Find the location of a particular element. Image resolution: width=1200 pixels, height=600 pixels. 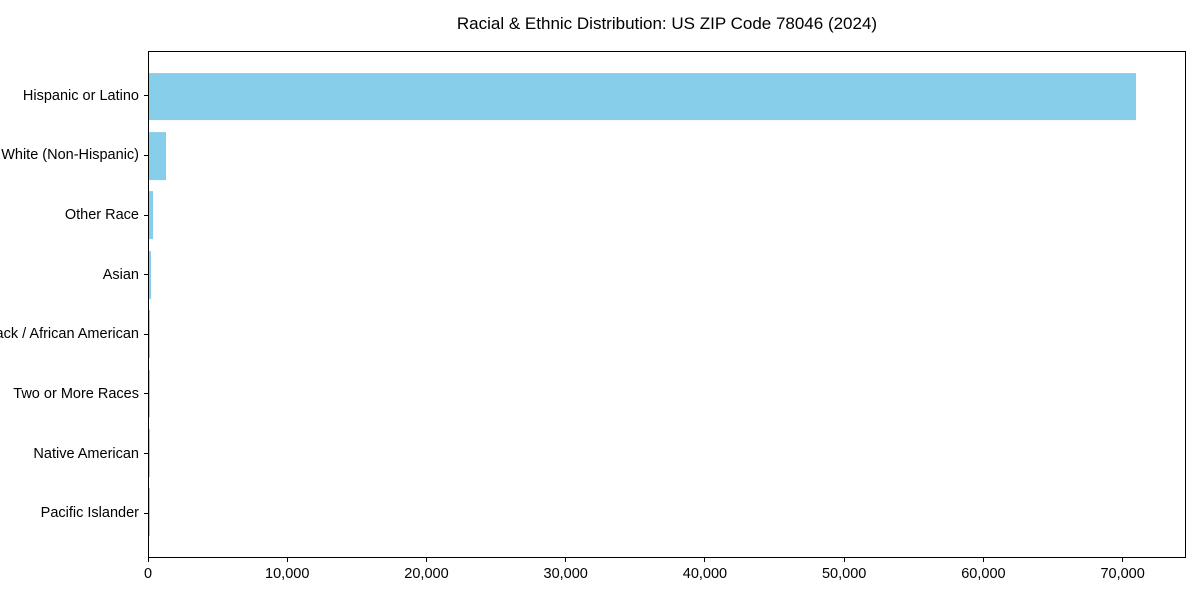

y-axis-label: Asian is located at coordinates (120, 274).